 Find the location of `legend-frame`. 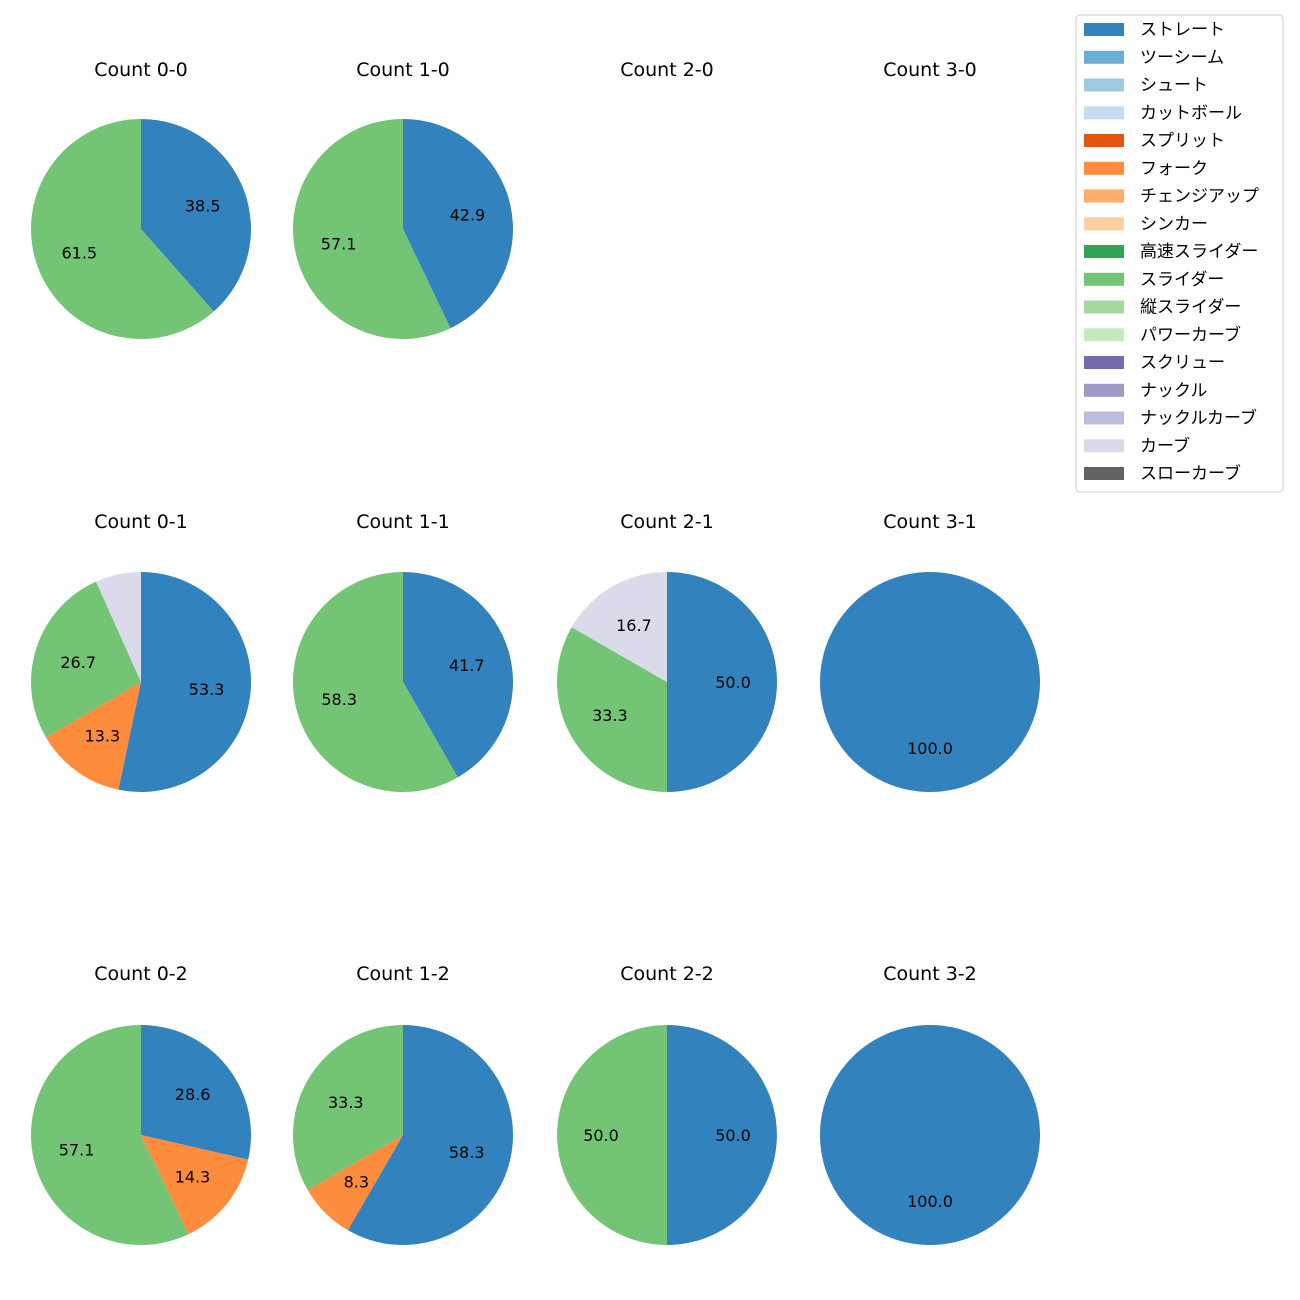

legend-frame is located at coordinates (1179, 253).